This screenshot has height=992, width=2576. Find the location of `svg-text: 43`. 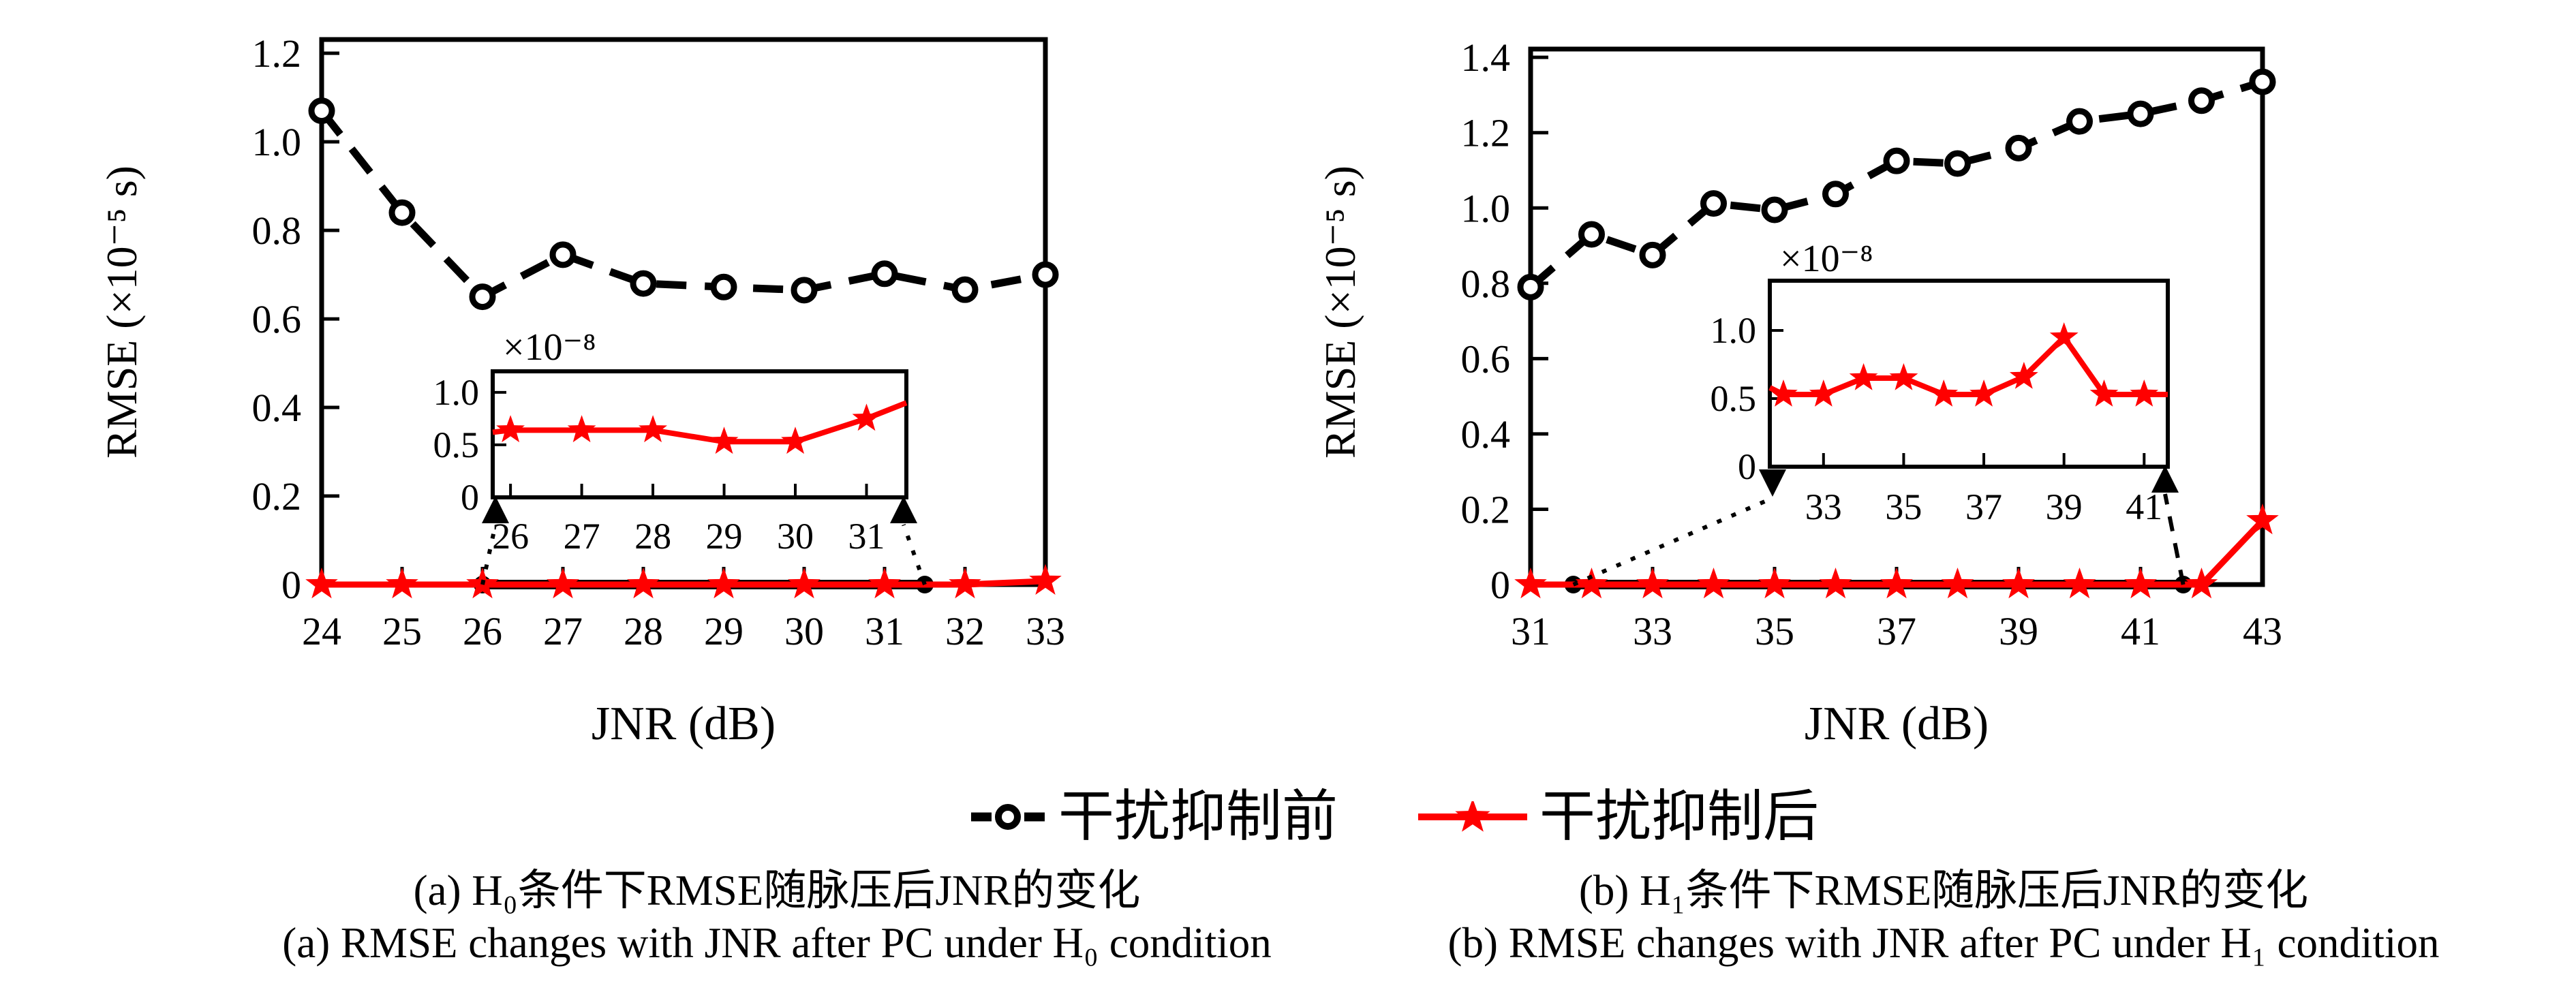

svg-text: 43 is located at coordinates (2262, 631).